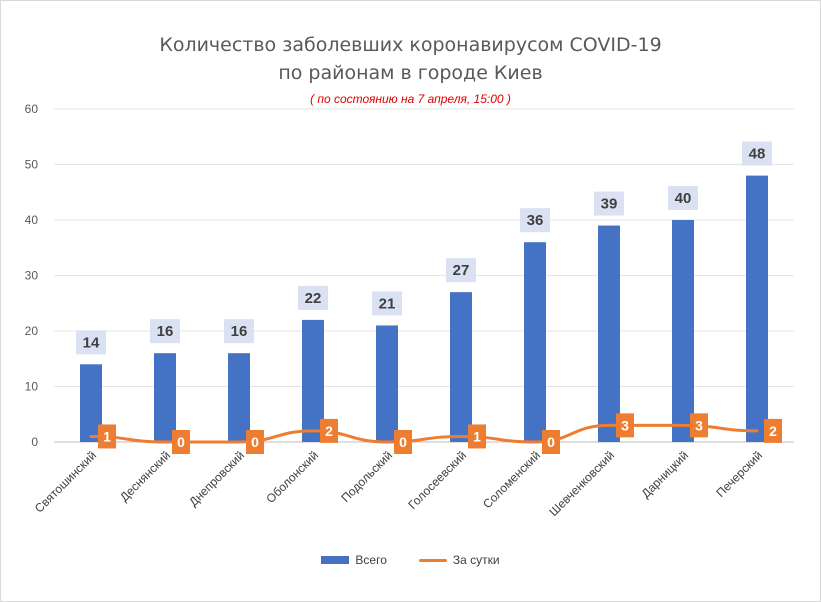 This screenshot has height=602, width=821. What do you see at coordinates (32, 276) in the screenshot?
I see `y-tick-label: 30` at bounding box center [32, 276].